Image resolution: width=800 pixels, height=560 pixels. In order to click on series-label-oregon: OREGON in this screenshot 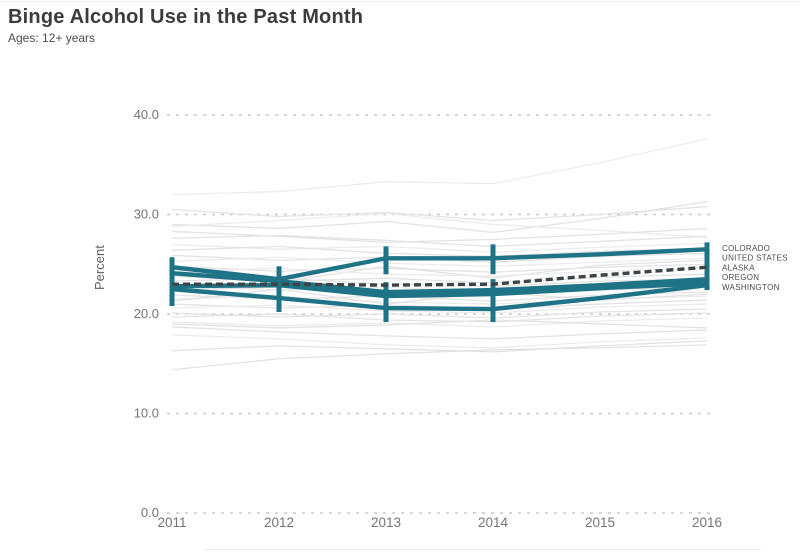, I will do `click(740, 277)`.